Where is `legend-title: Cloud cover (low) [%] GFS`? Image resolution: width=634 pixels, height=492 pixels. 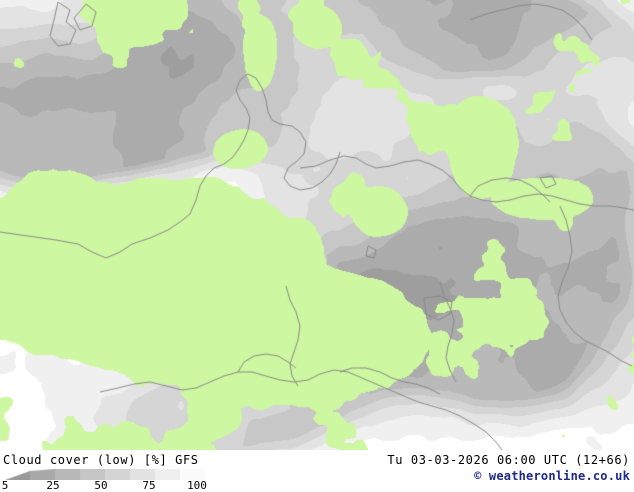
legend-title: Cloud cover (low) [%] GFS is located at coordinates (101, 460).